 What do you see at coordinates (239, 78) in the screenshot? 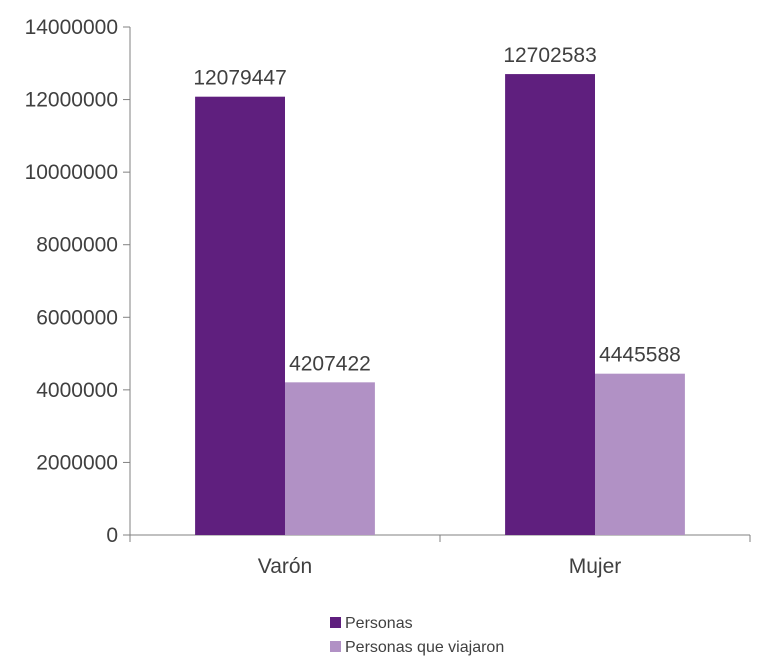
I see `bar-value-label: 12079447` at bounding box center [239, 78].